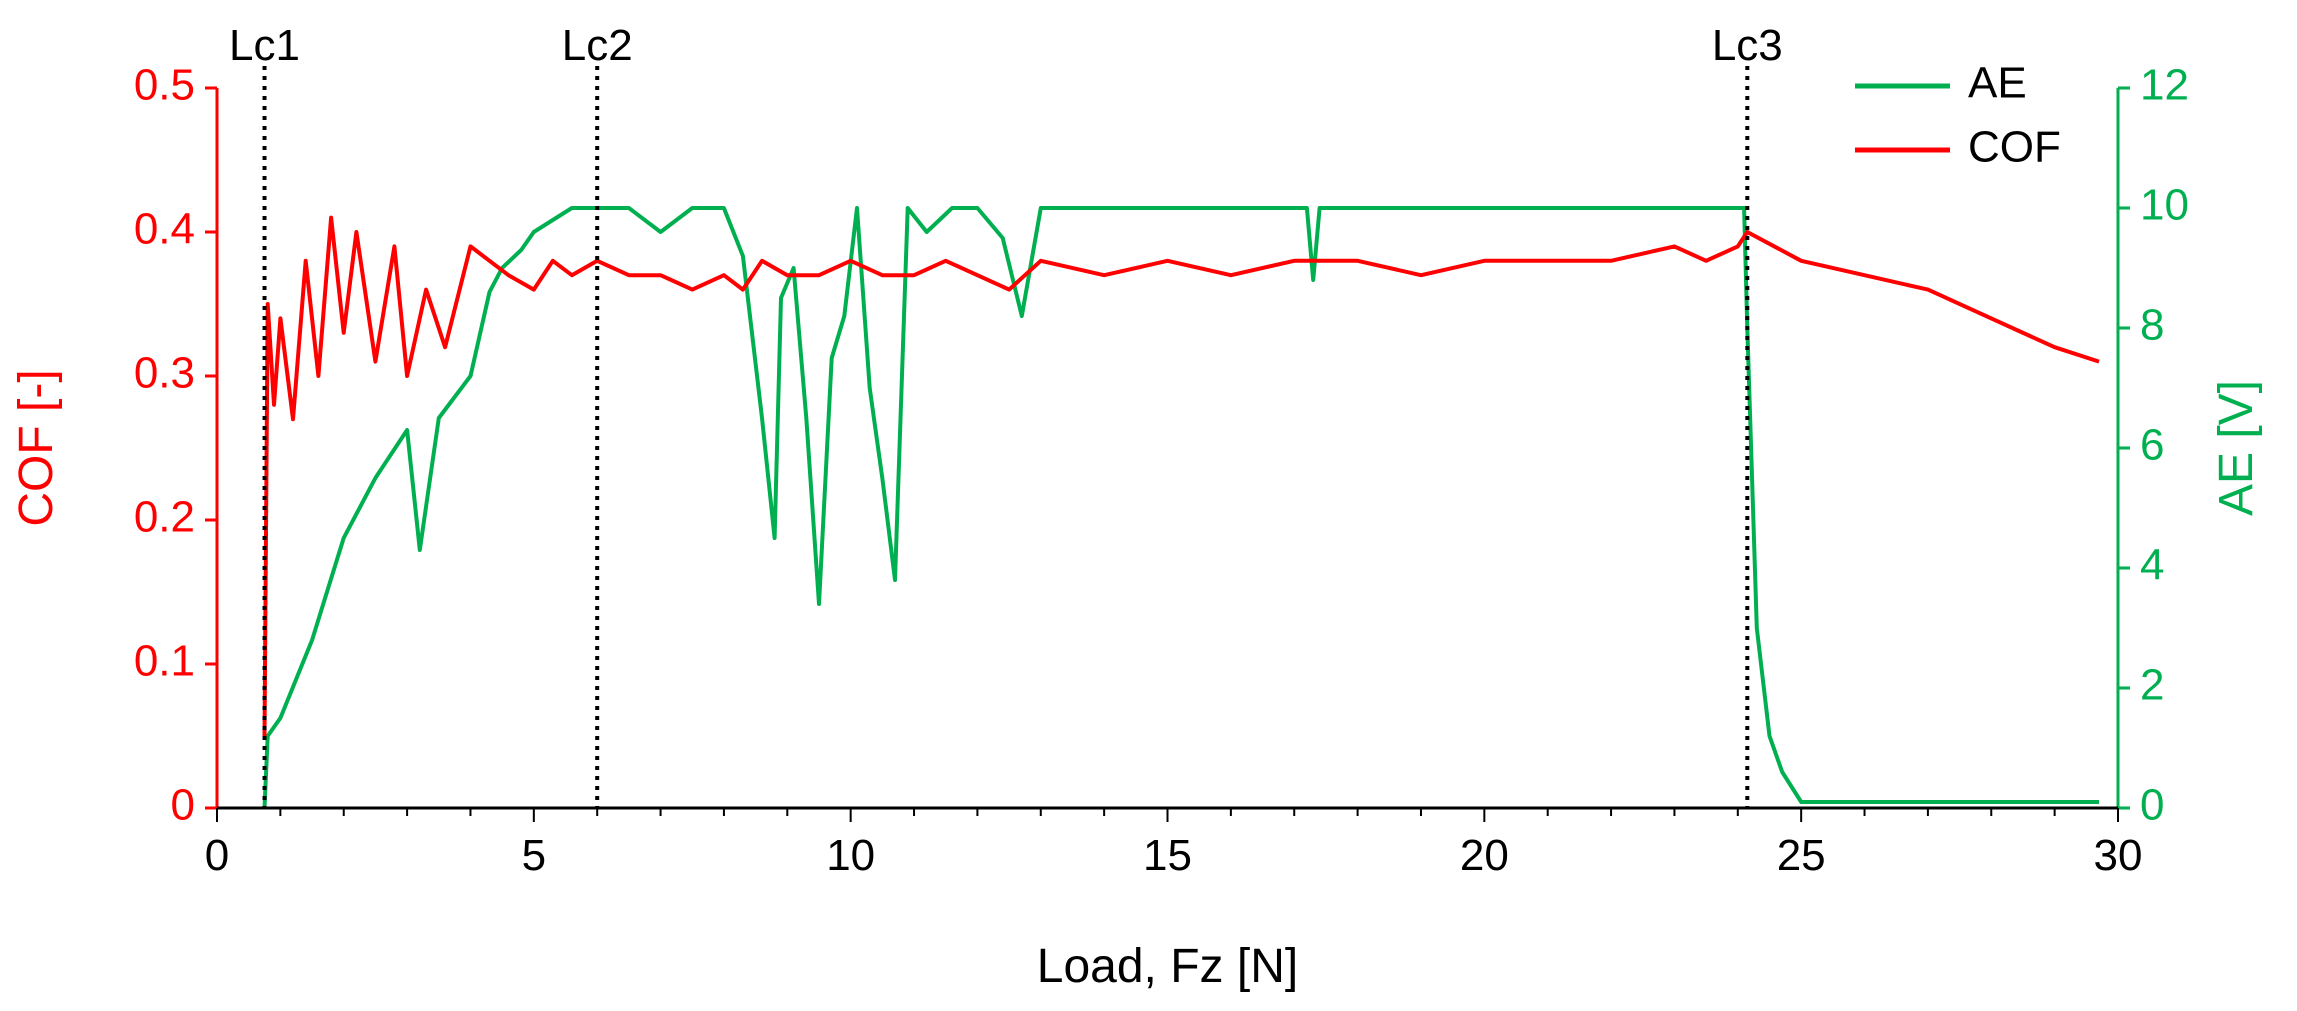 The width and height of the screenshot is (2297, 1011). I want to click on y-right-tick-label: 0, so click(2152, 805).